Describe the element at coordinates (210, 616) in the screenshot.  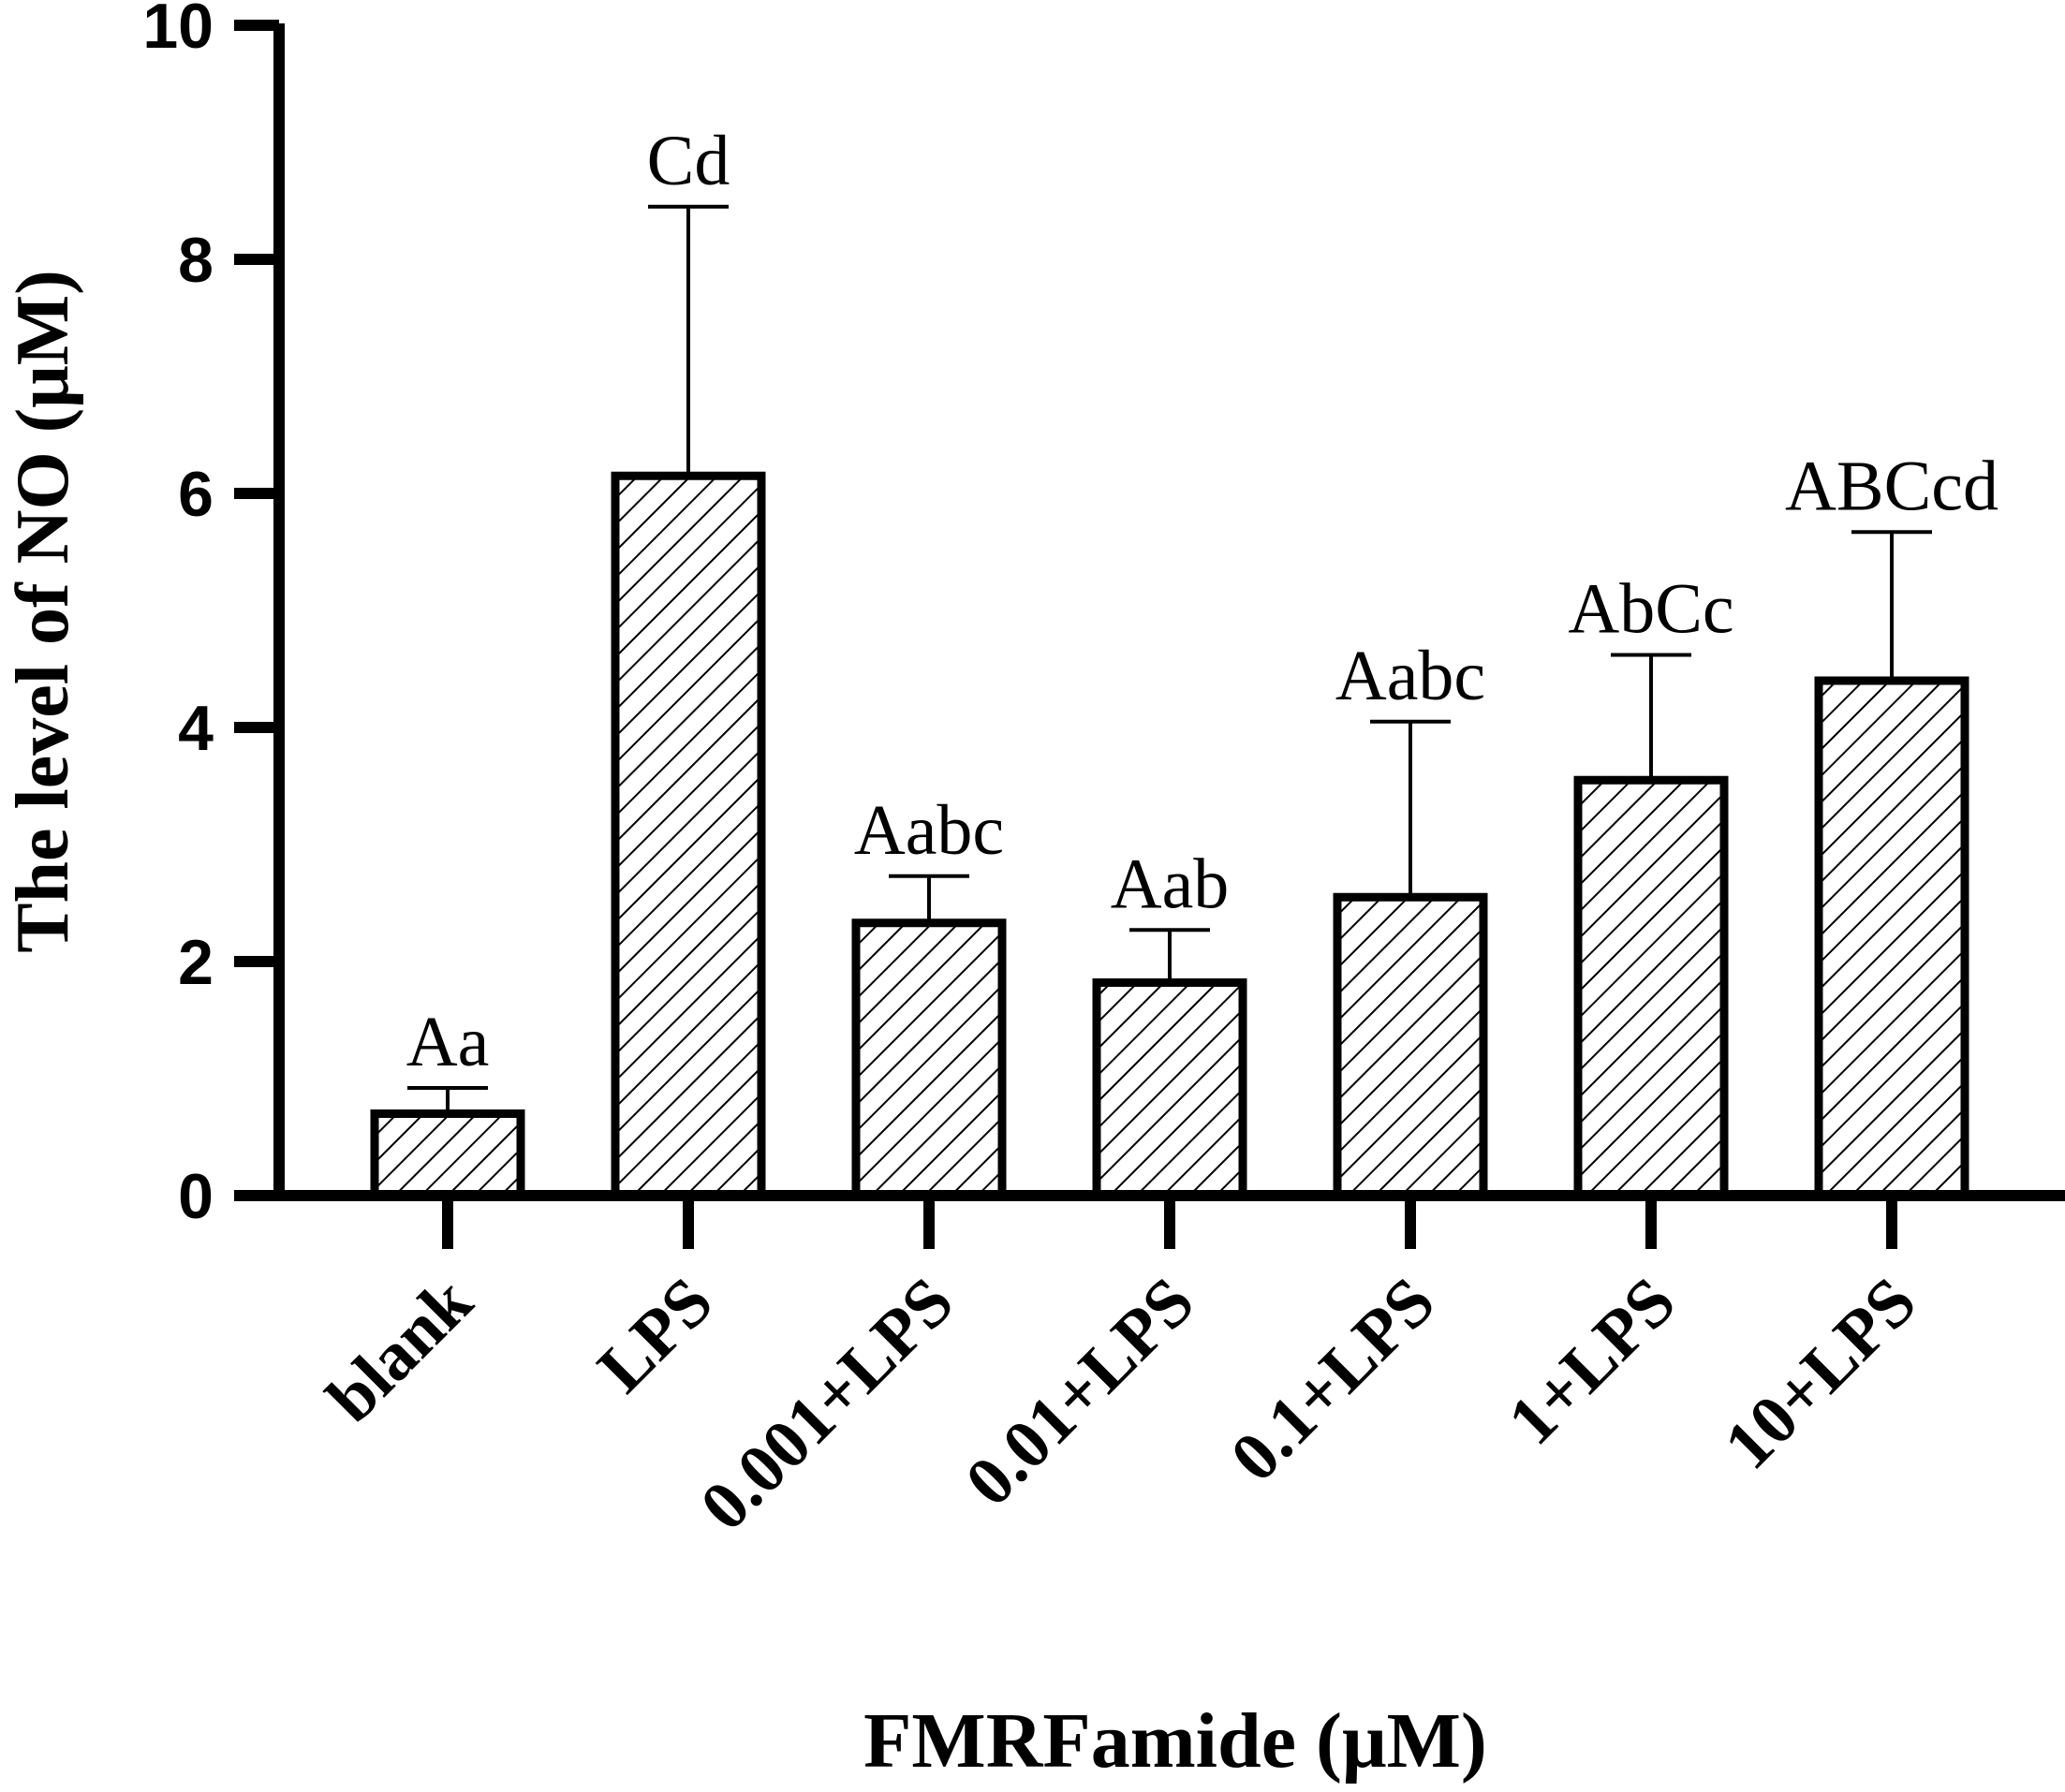
I see `y-ticks-layer: 0 2 4 6 8 10` at that location.